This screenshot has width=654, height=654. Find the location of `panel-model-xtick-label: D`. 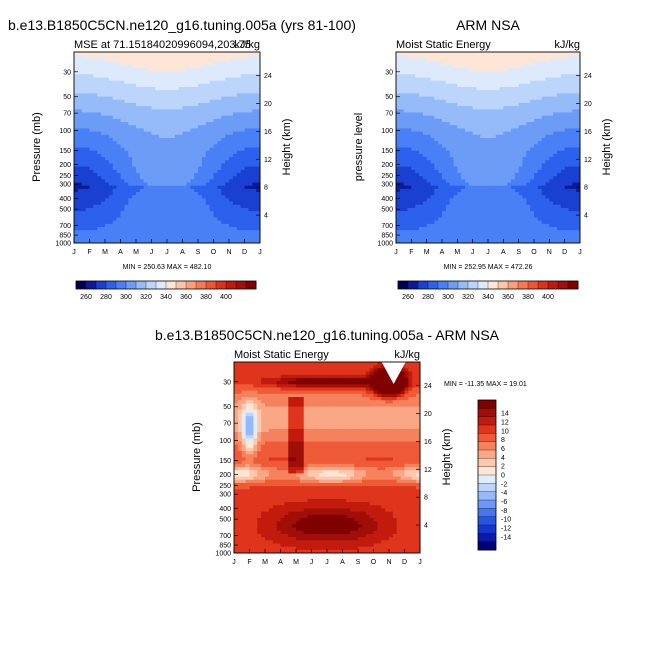

panel-model-xtick-label: D is located at coordinates (244, 252).